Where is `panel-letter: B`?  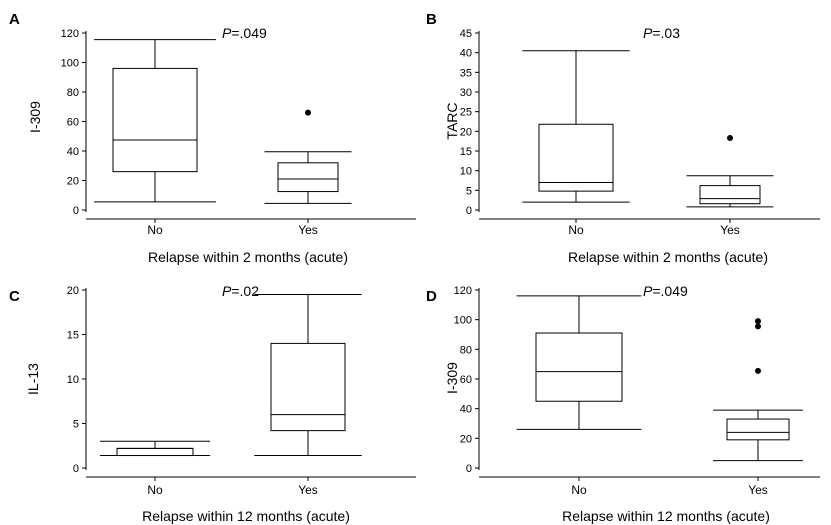
panel-letter: B is located at coordinates (431, 19).